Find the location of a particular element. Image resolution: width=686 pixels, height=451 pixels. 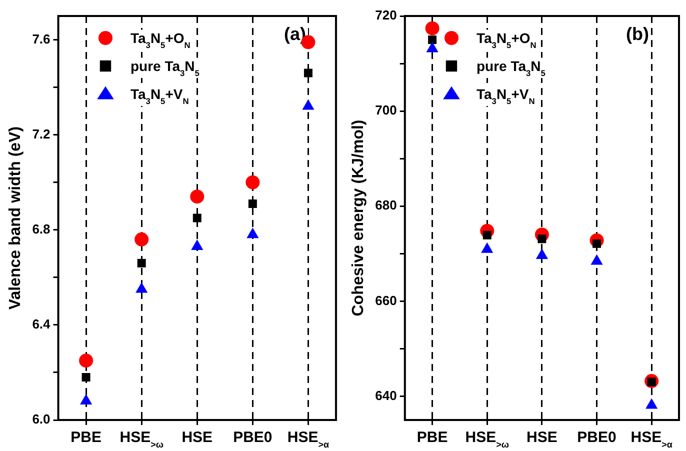

y-tick-label: 640 is located at coordinates (386, 395).